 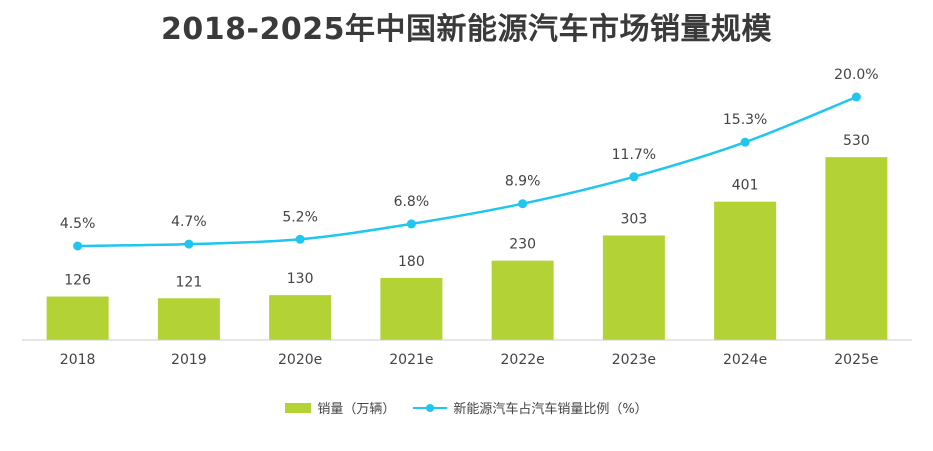 I want to click on bar-2018, so click(x=77, y=318).